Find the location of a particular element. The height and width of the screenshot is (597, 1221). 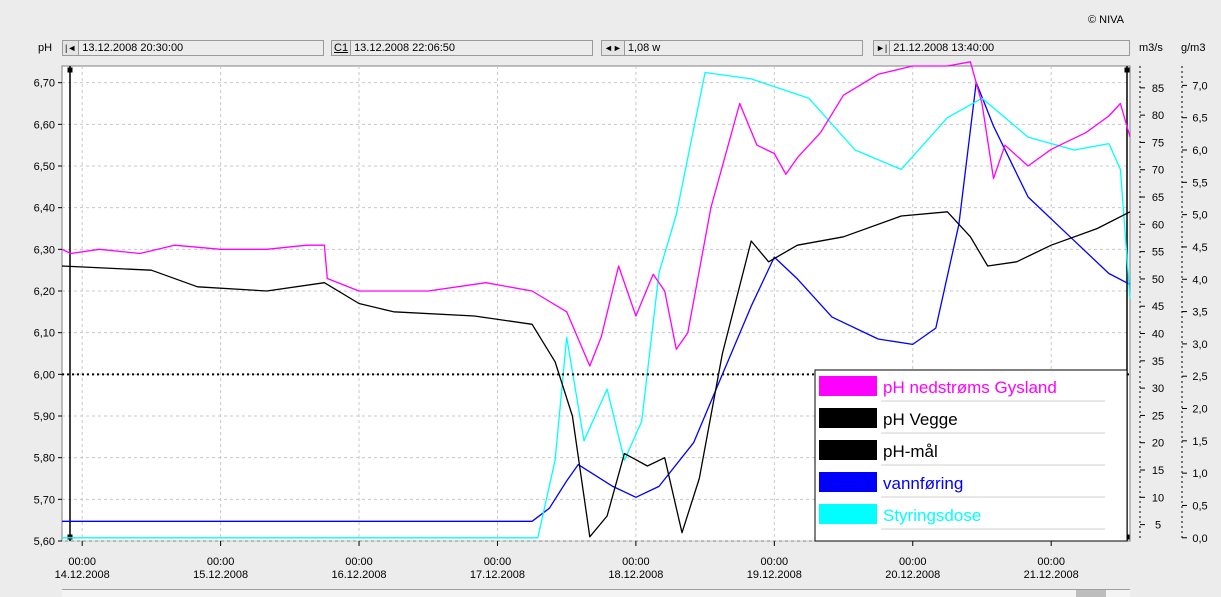

y-right1-tick-label: 20 is located at coordinates (1158, 444).